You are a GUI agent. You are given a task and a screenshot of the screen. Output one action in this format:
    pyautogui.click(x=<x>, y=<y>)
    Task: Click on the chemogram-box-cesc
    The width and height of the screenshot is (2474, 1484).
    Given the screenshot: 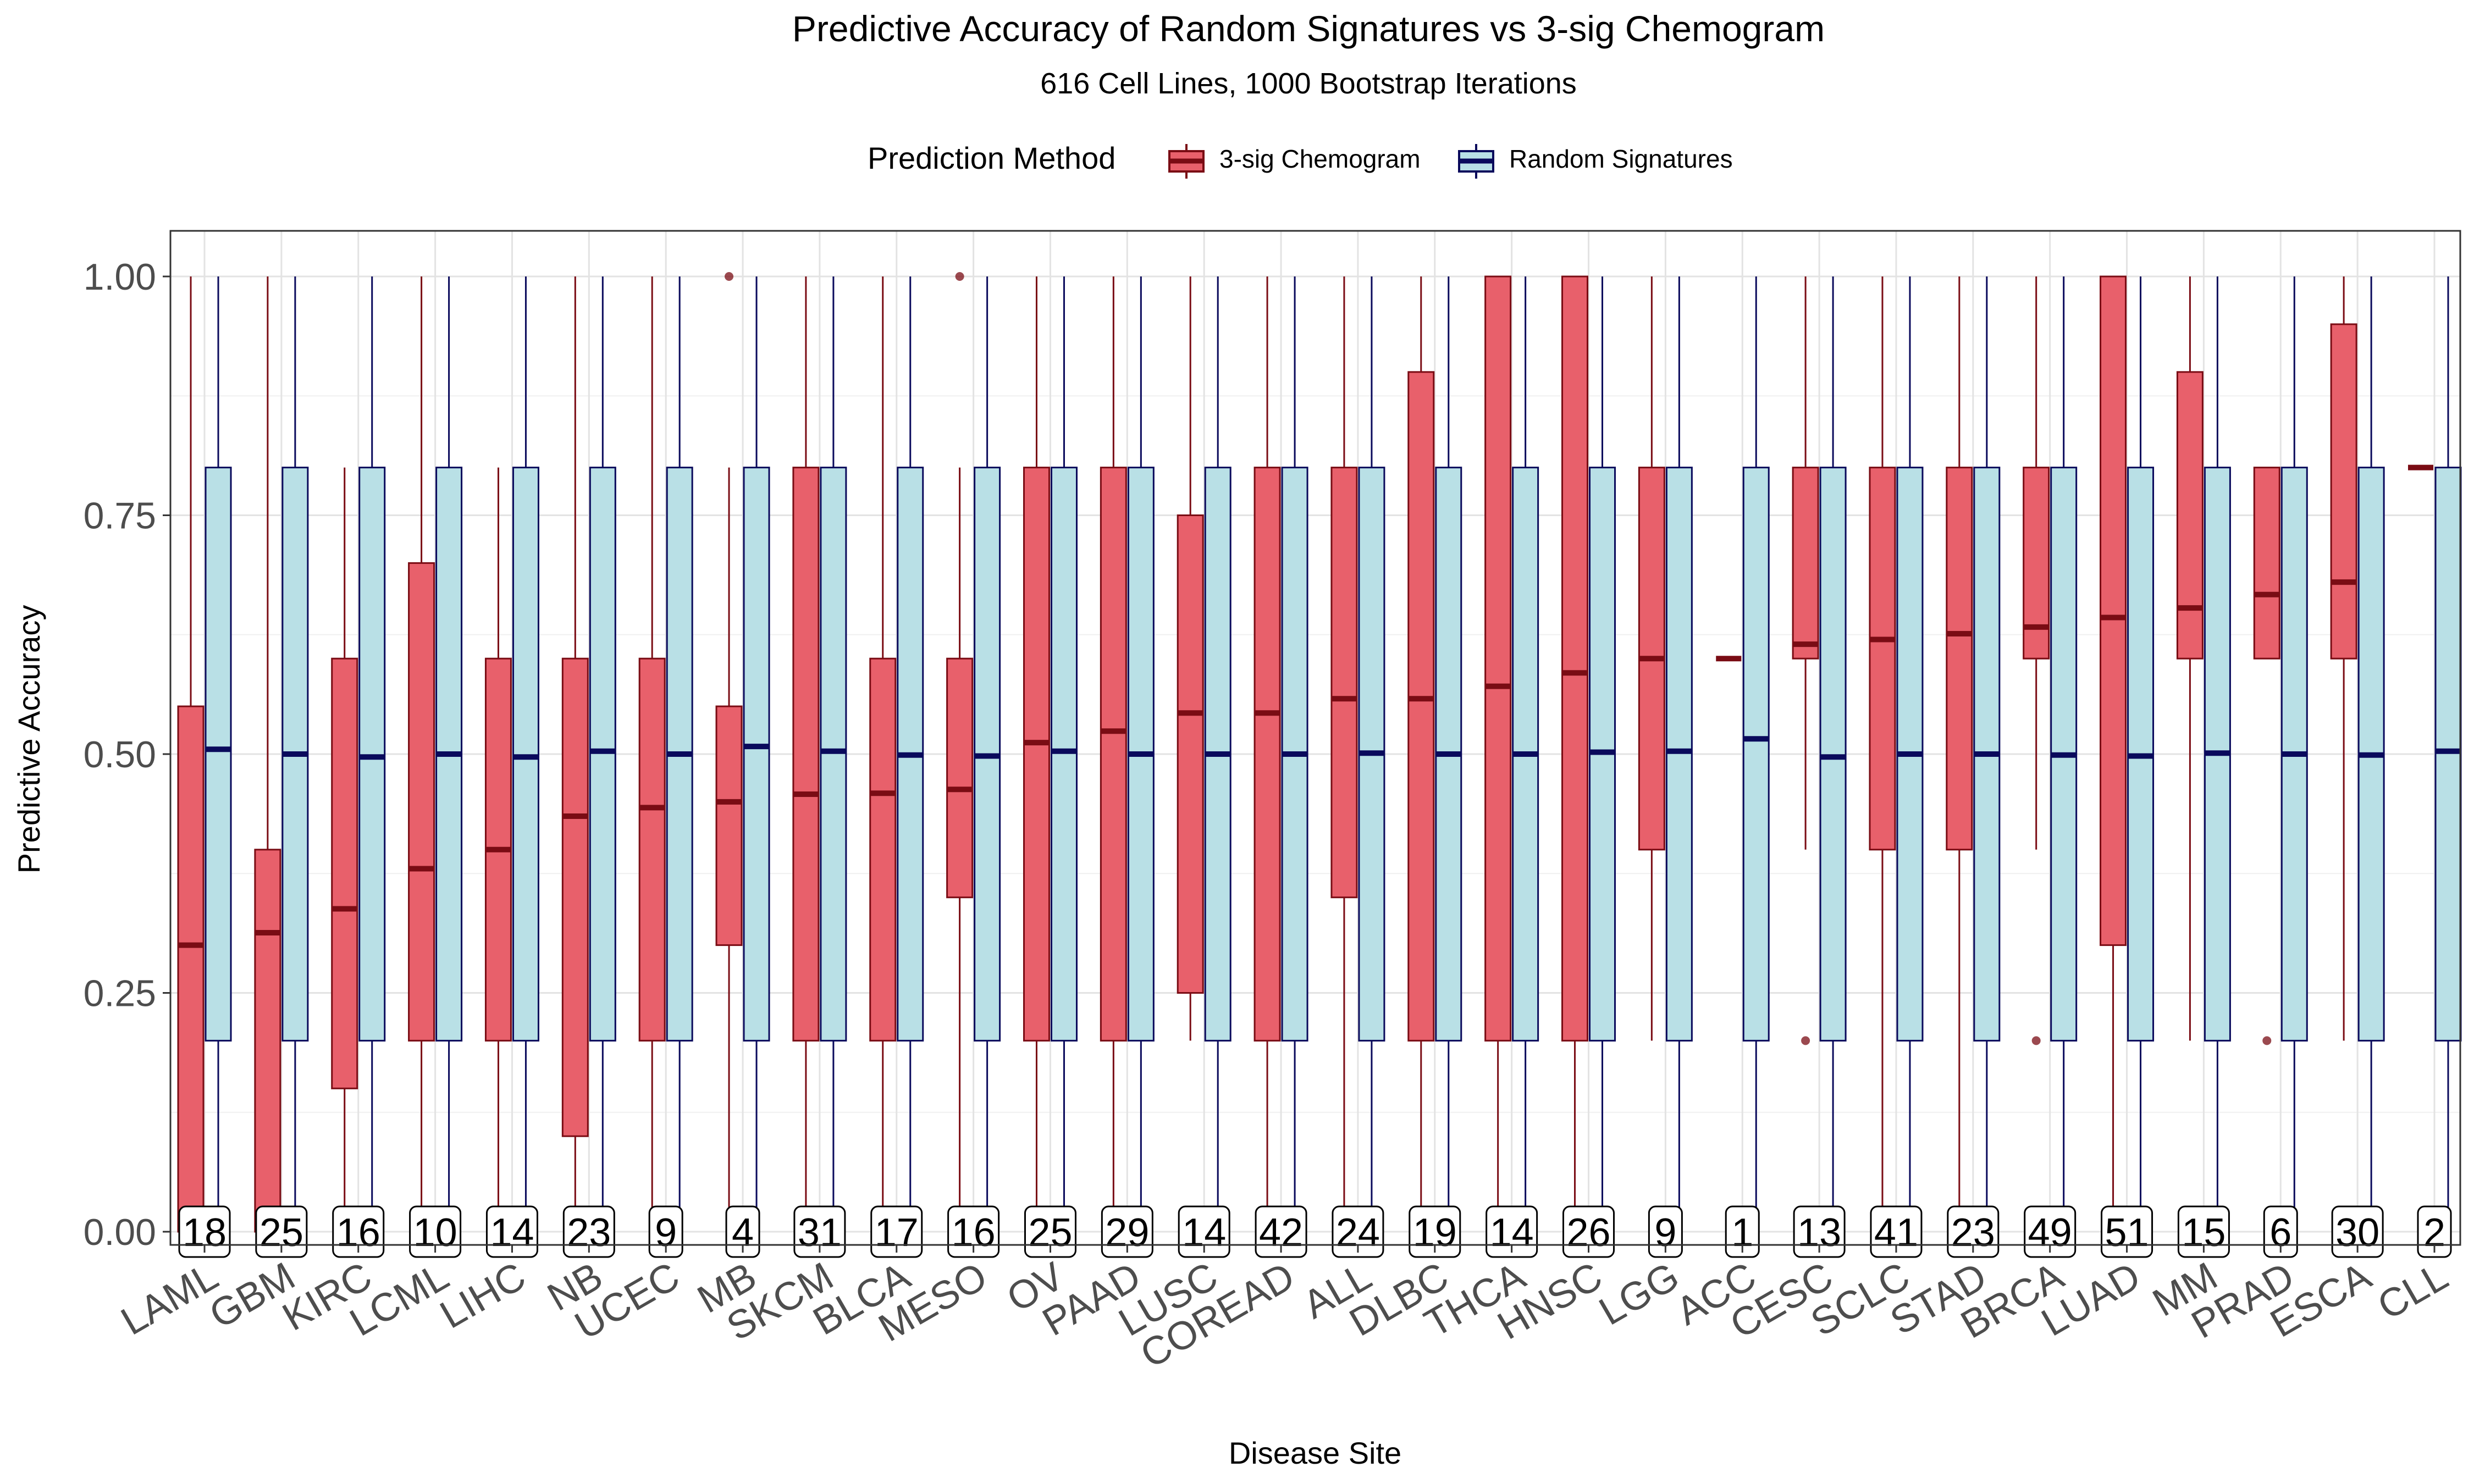 What is the action you would take?
    pyautogui.click(x=1805, y=660)
    